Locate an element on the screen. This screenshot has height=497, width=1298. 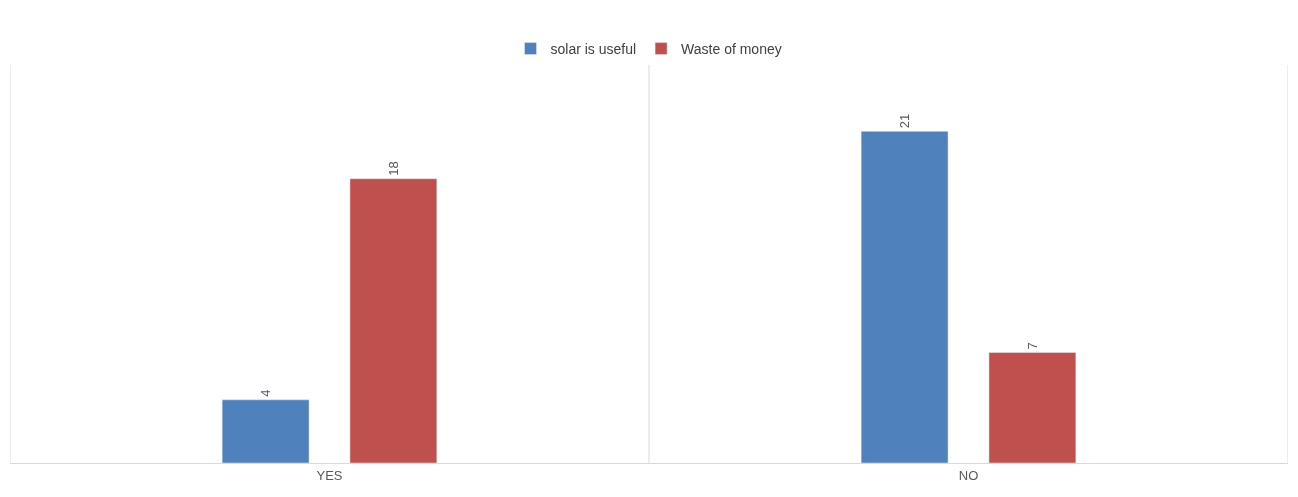
legend-label: solar is useful is located at coordinates (593, 49).